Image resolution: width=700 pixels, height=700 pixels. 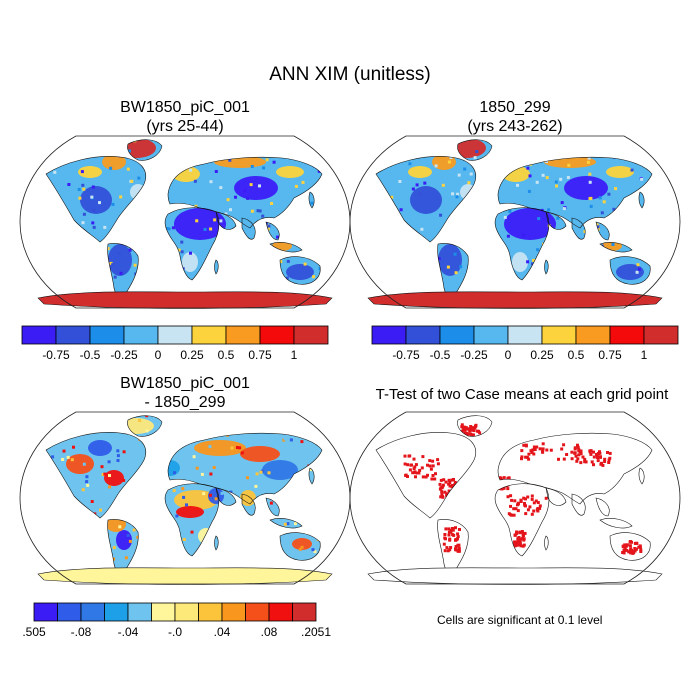 I want to click on colorbar-case2: -0.75 -0.5 -0.25 0 0.25 0.5 0.75 1, so click(x=525, y=343).